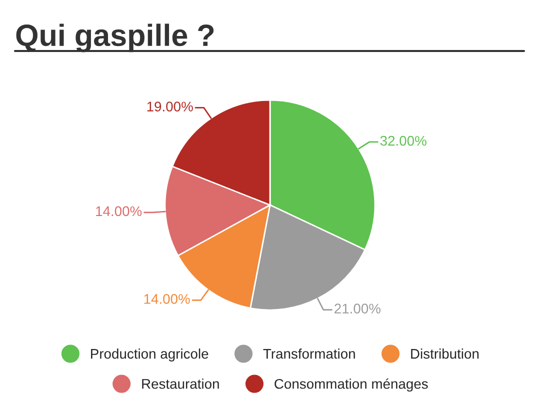 This screenshot has height=410, width=536. What do you see at coordinates (357, 309) in the screenshot?
I see `data-label: 21.00%` at bounding box center [357, 309].